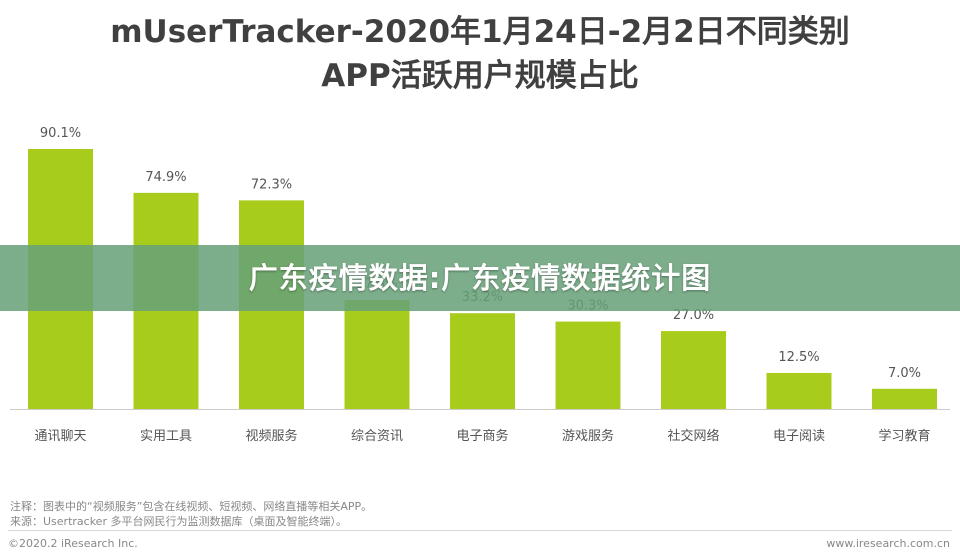 The width and height of the screenshot is (960, 556). I want to click on chart-source: 来源：Usertracker 多平台网民行为监测数据库（桌面及智能终端）。, so click(178, 521).